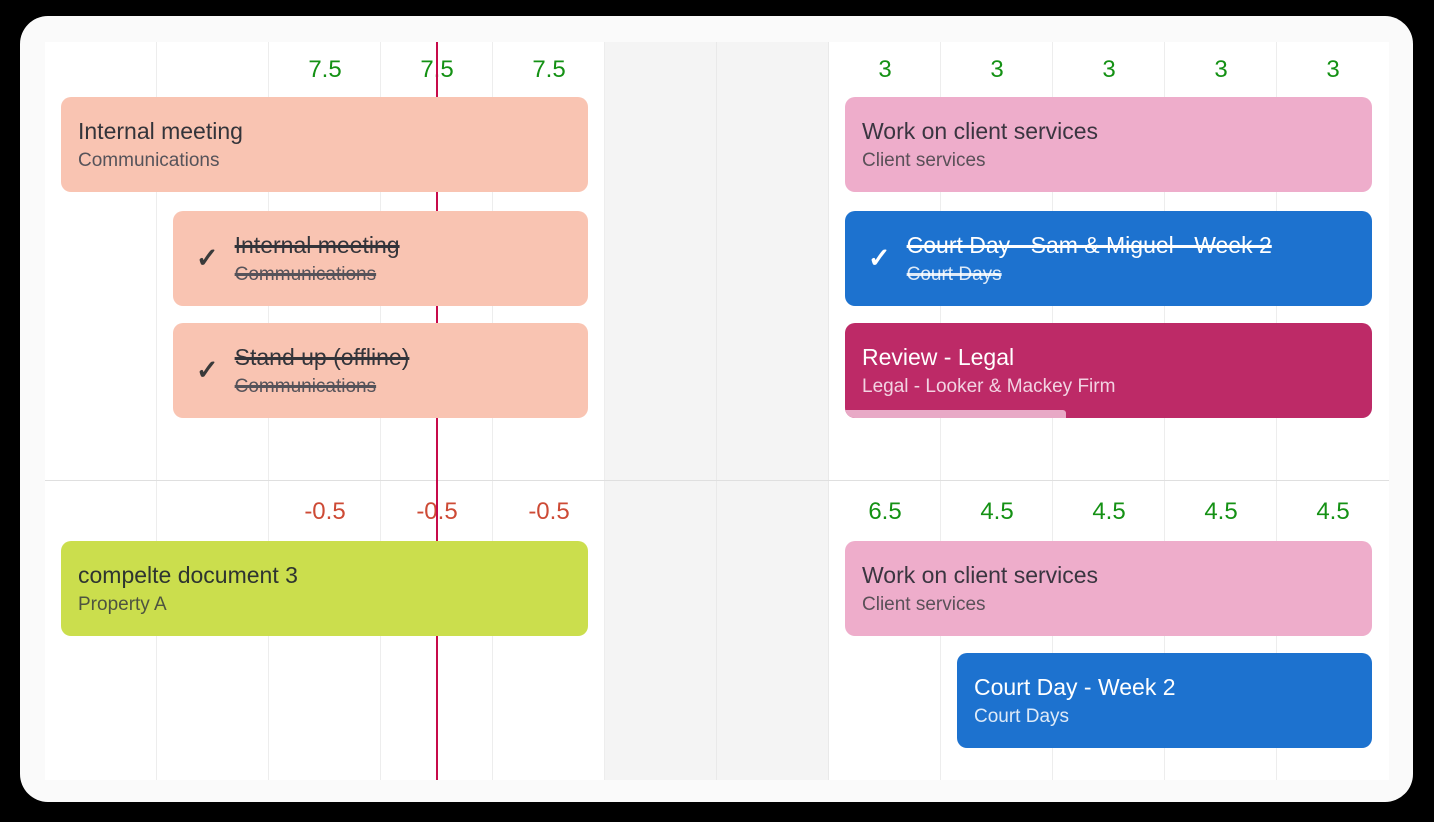 The image size is (1434, 822). I want to click on task-title: Stand up (offline), so click(322, 356).